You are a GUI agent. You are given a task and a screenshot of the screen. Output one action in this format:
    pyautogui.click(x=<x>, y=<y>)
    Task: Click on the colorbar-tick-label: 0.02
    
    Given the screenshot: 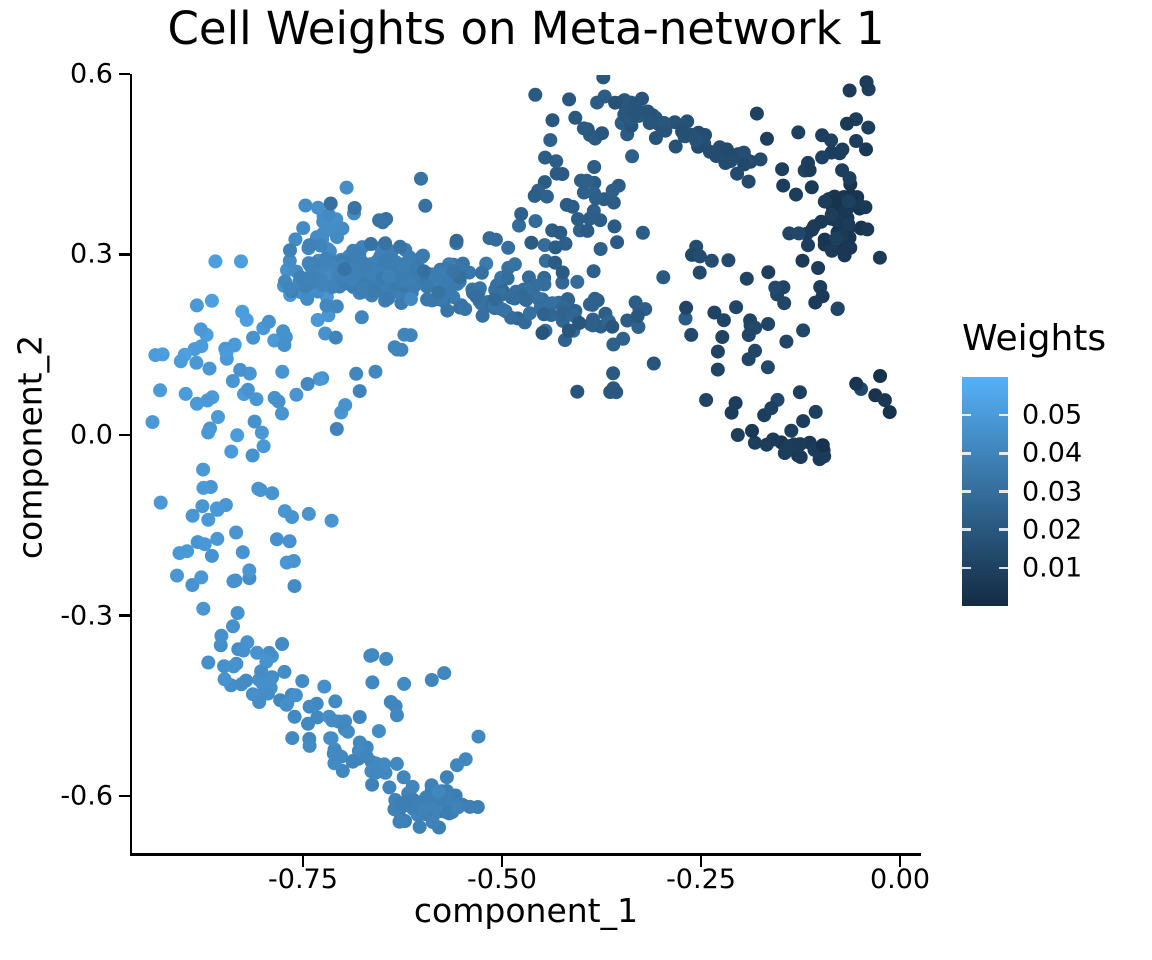 What is the action you would take?
    pyautogui.click(x=1052, y=530)
    